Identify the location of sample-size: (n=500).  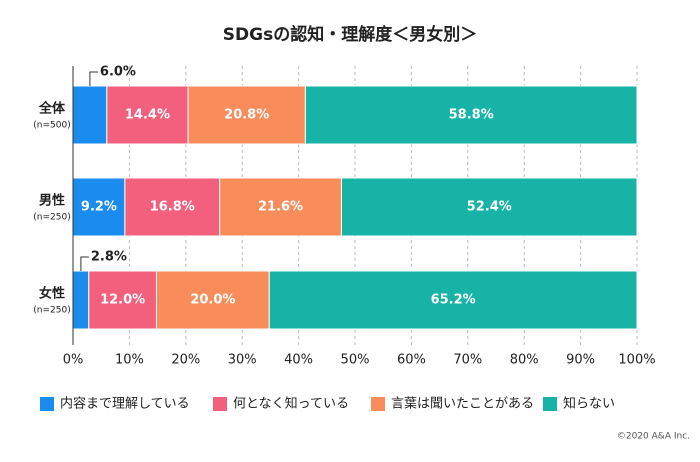
(51, 126).